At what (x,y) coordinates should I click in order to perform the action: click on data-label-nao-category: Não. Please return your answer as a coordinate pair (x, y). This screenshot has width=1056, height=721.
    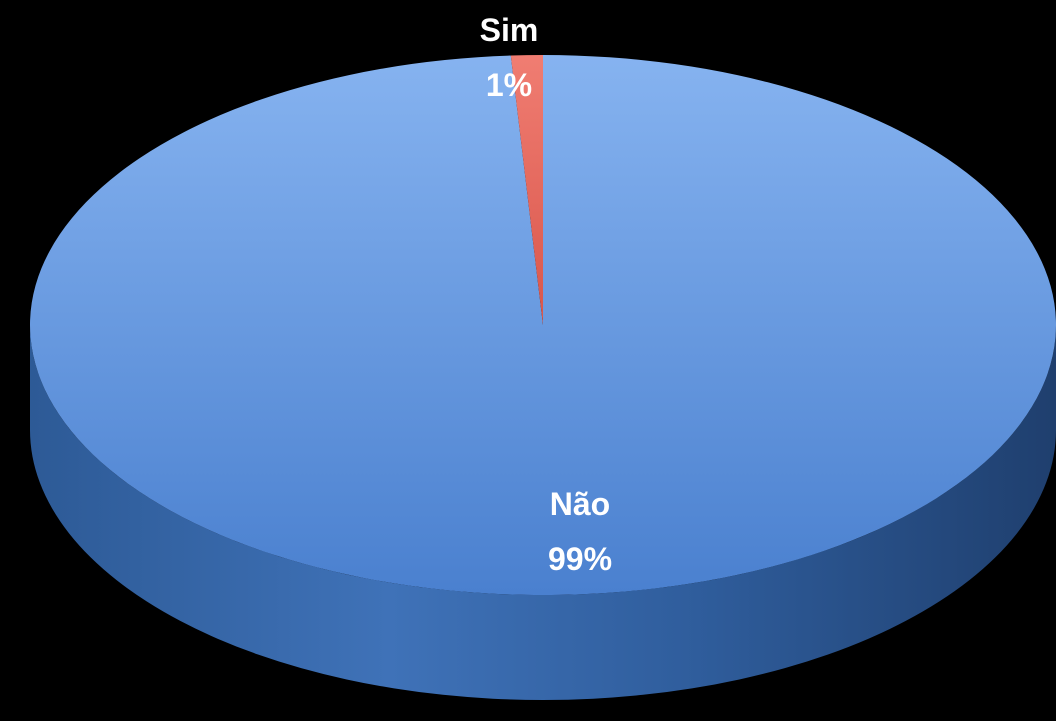
    Looking at the image, I should click on (580, 504).